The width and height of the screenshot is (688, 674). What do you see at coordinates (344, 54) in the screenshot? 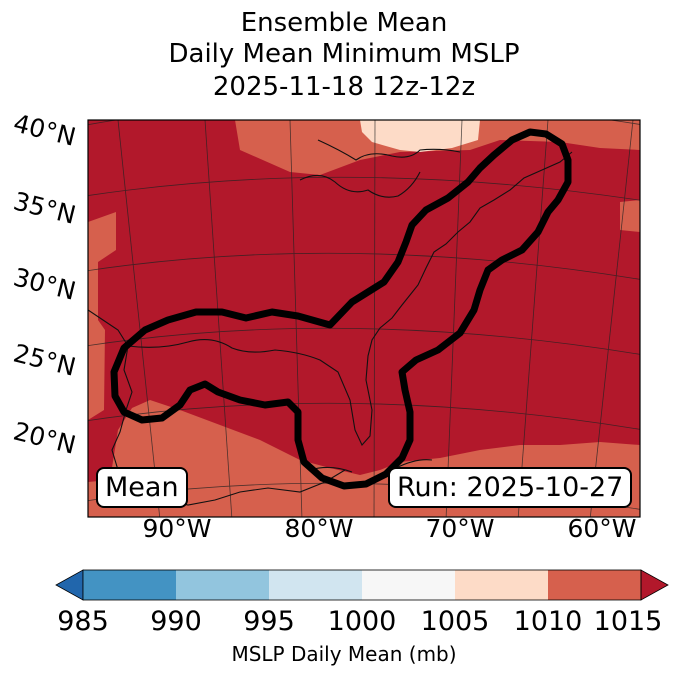
I see `chart-title-line-2: Daily Mean Minimum MSLP` at bounding box center [344, 54].